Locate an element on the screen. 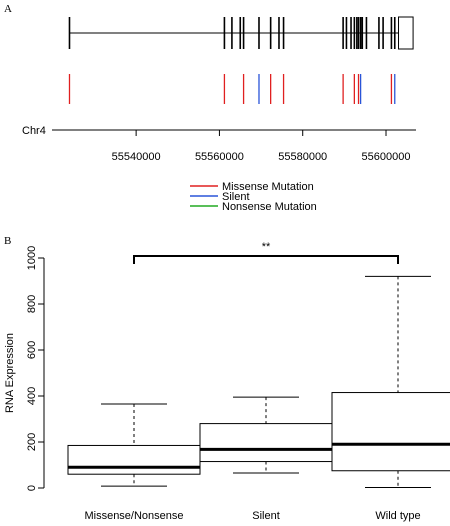  gene-model is located at coordinates (241, 33).